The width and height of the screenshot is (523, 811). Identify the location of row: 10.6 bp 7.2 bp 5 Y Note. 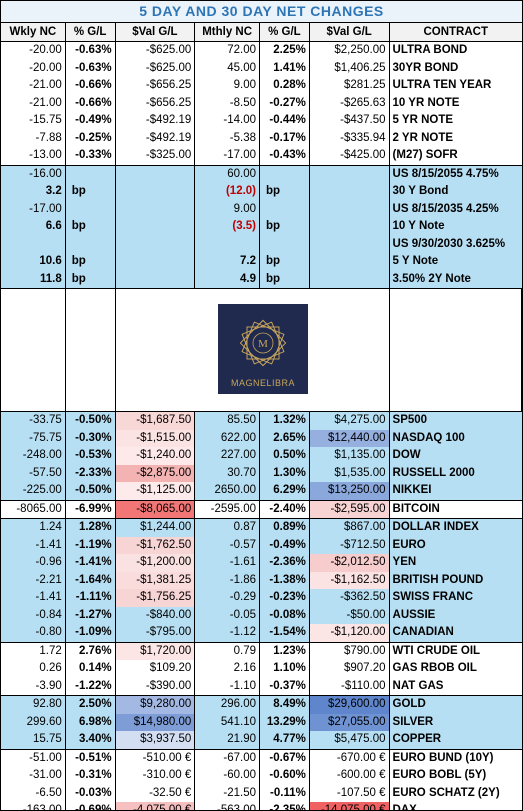
(261, 262).